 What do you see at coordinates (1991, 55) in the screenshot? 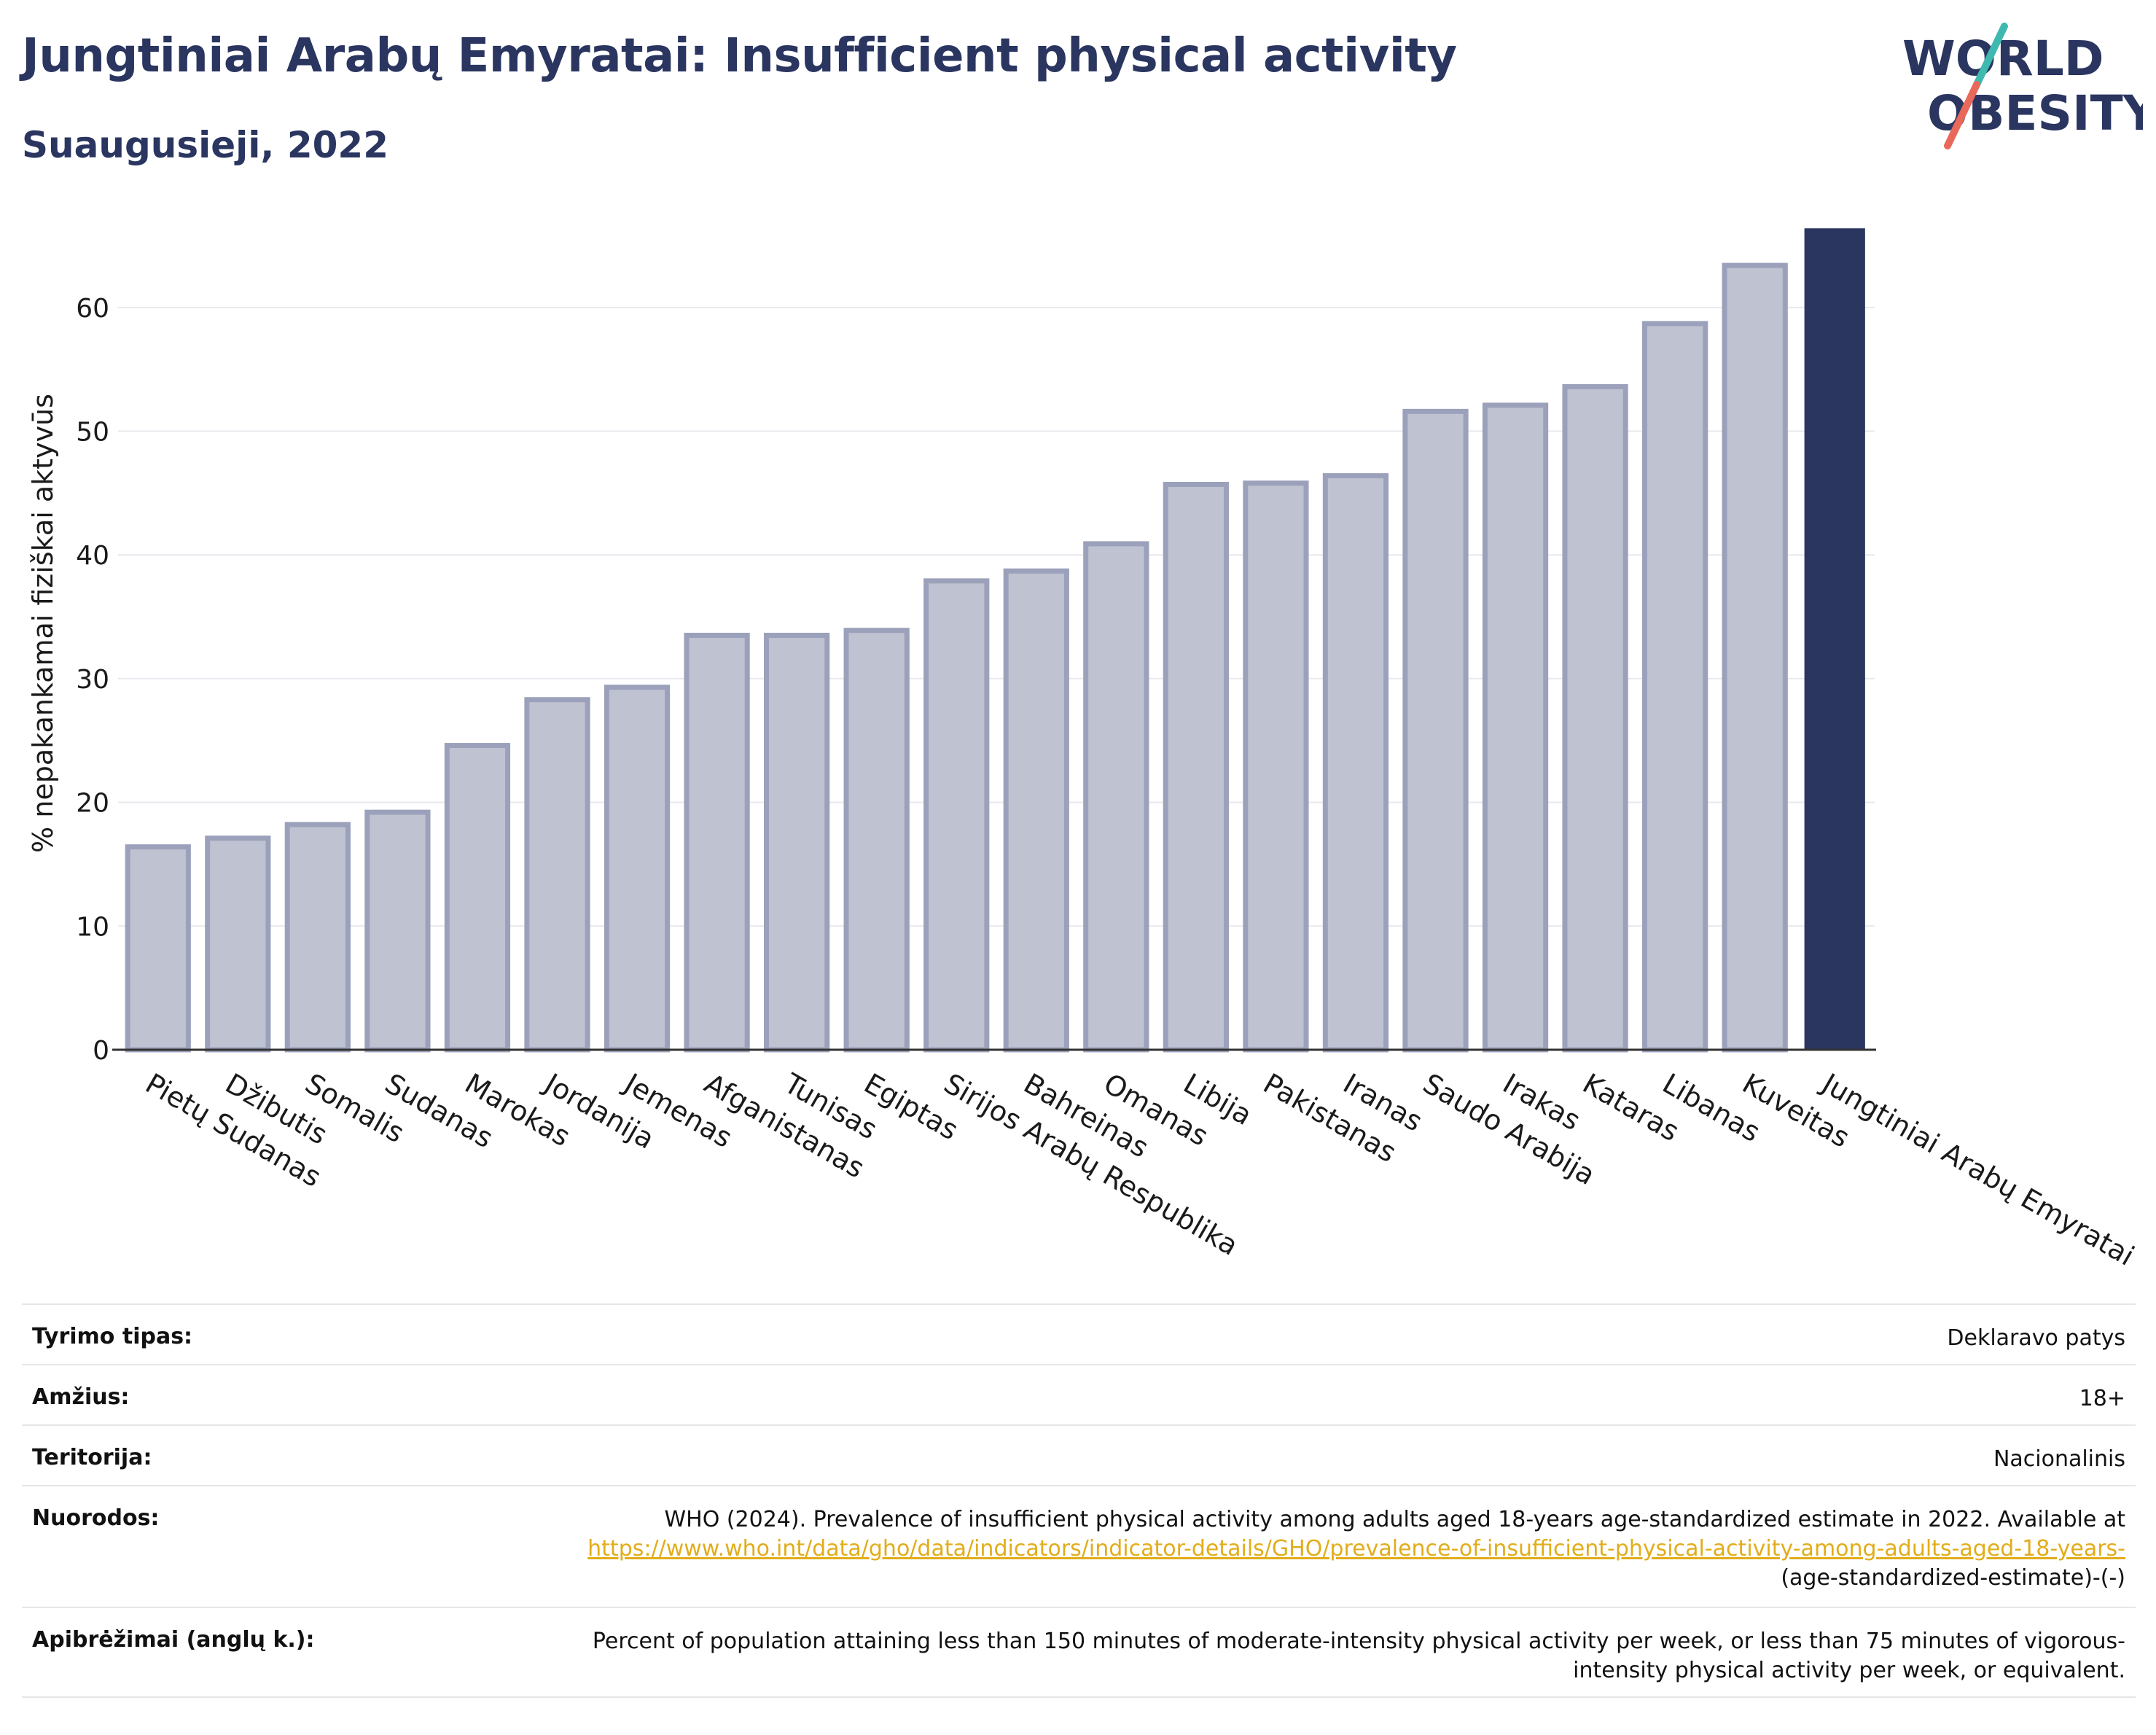
I see `logo-slash-teal` at bounding box center [1991, 55].